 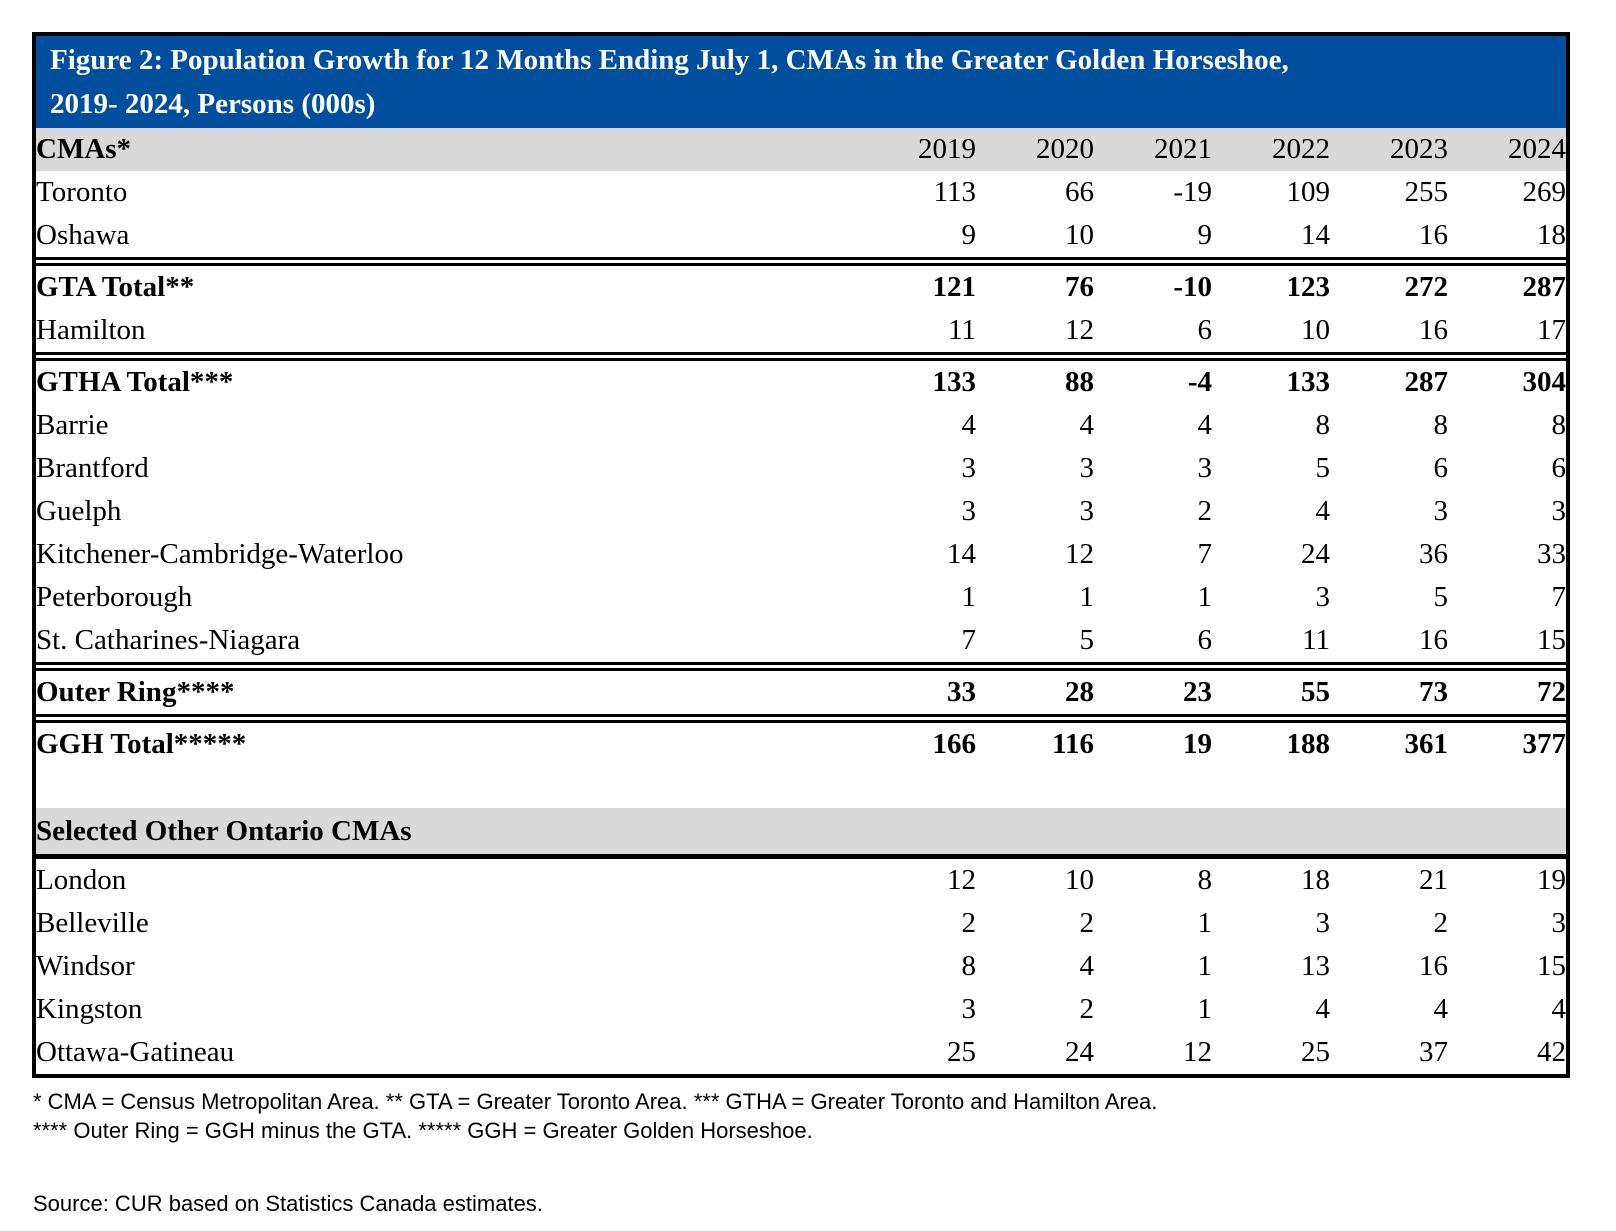 I want to click on table-row-windsor: Windsor 8 4 1 13 16 15, so click(x=801, y=966).